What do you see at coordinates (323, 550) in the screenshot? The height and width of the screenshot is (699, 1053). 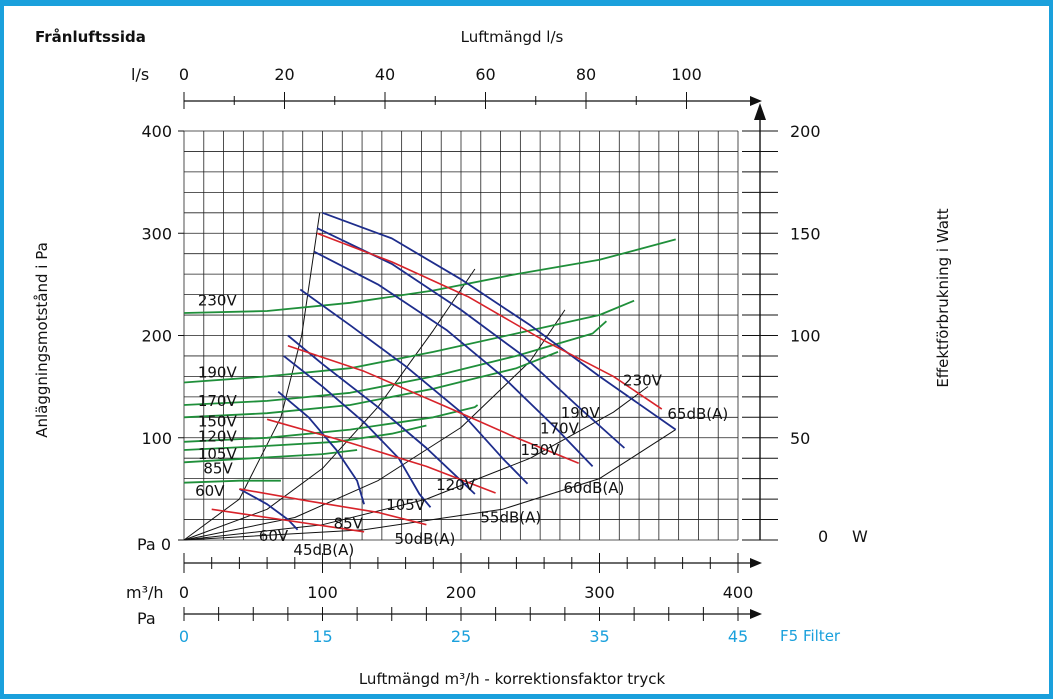 I see `curve-label: 45dB(A)` at bounding box center [323, 550].